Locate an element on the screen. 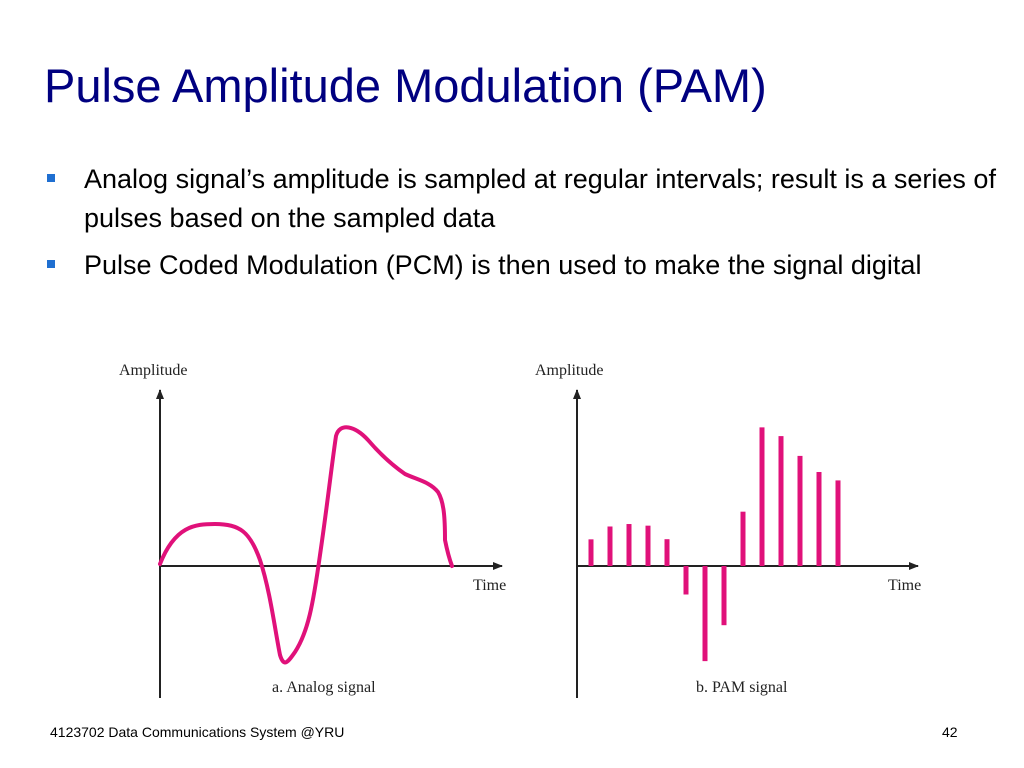  analog-y-label: Amplitude is located at coordinates (153, 370).